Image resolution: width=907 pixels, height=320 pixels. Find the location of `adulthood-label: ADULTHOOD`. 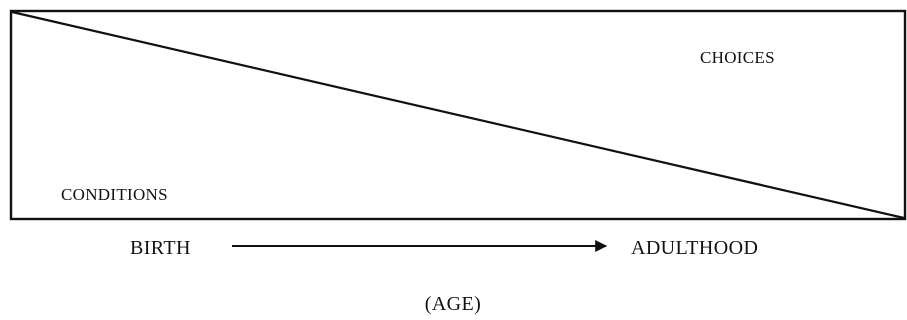

adulthood-label: ADULTHOOD is located at coordinates (694, 248).